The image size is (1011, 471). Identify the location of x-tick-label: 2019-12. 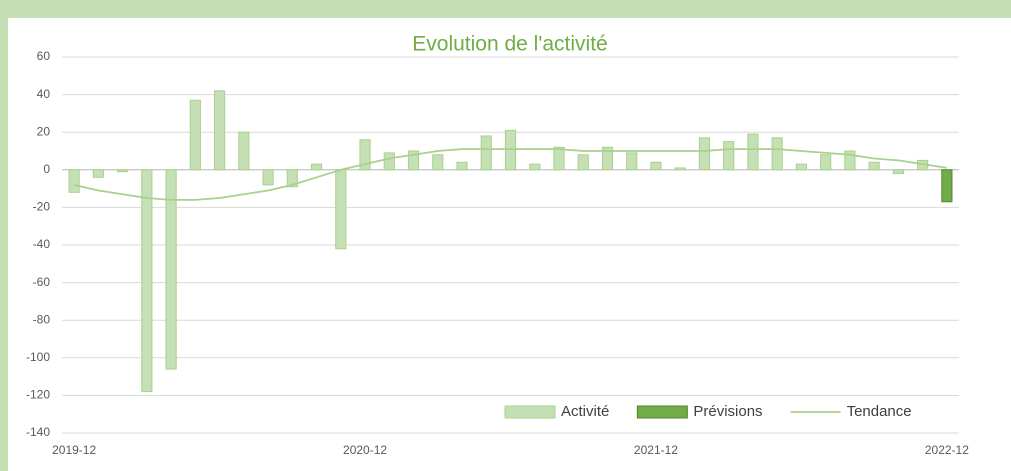
(74, 450).